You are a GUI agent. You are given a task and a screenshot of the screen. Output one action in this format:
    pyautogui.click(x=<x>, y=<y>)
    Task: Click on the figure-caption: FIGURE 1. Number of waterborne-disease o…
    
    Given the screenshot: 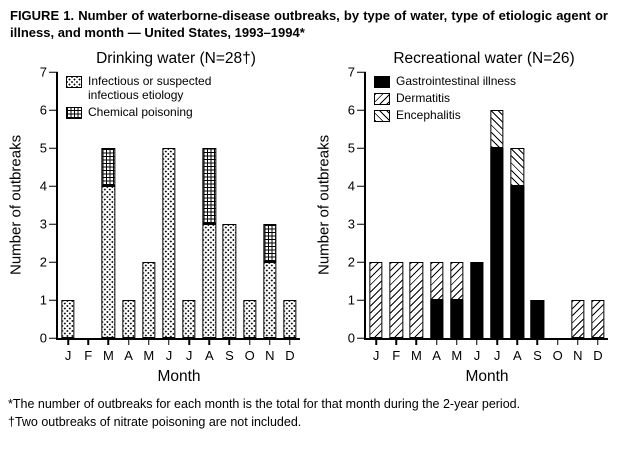 What is the action you would take?
    pyautogui.click(x=309, y=24)
    